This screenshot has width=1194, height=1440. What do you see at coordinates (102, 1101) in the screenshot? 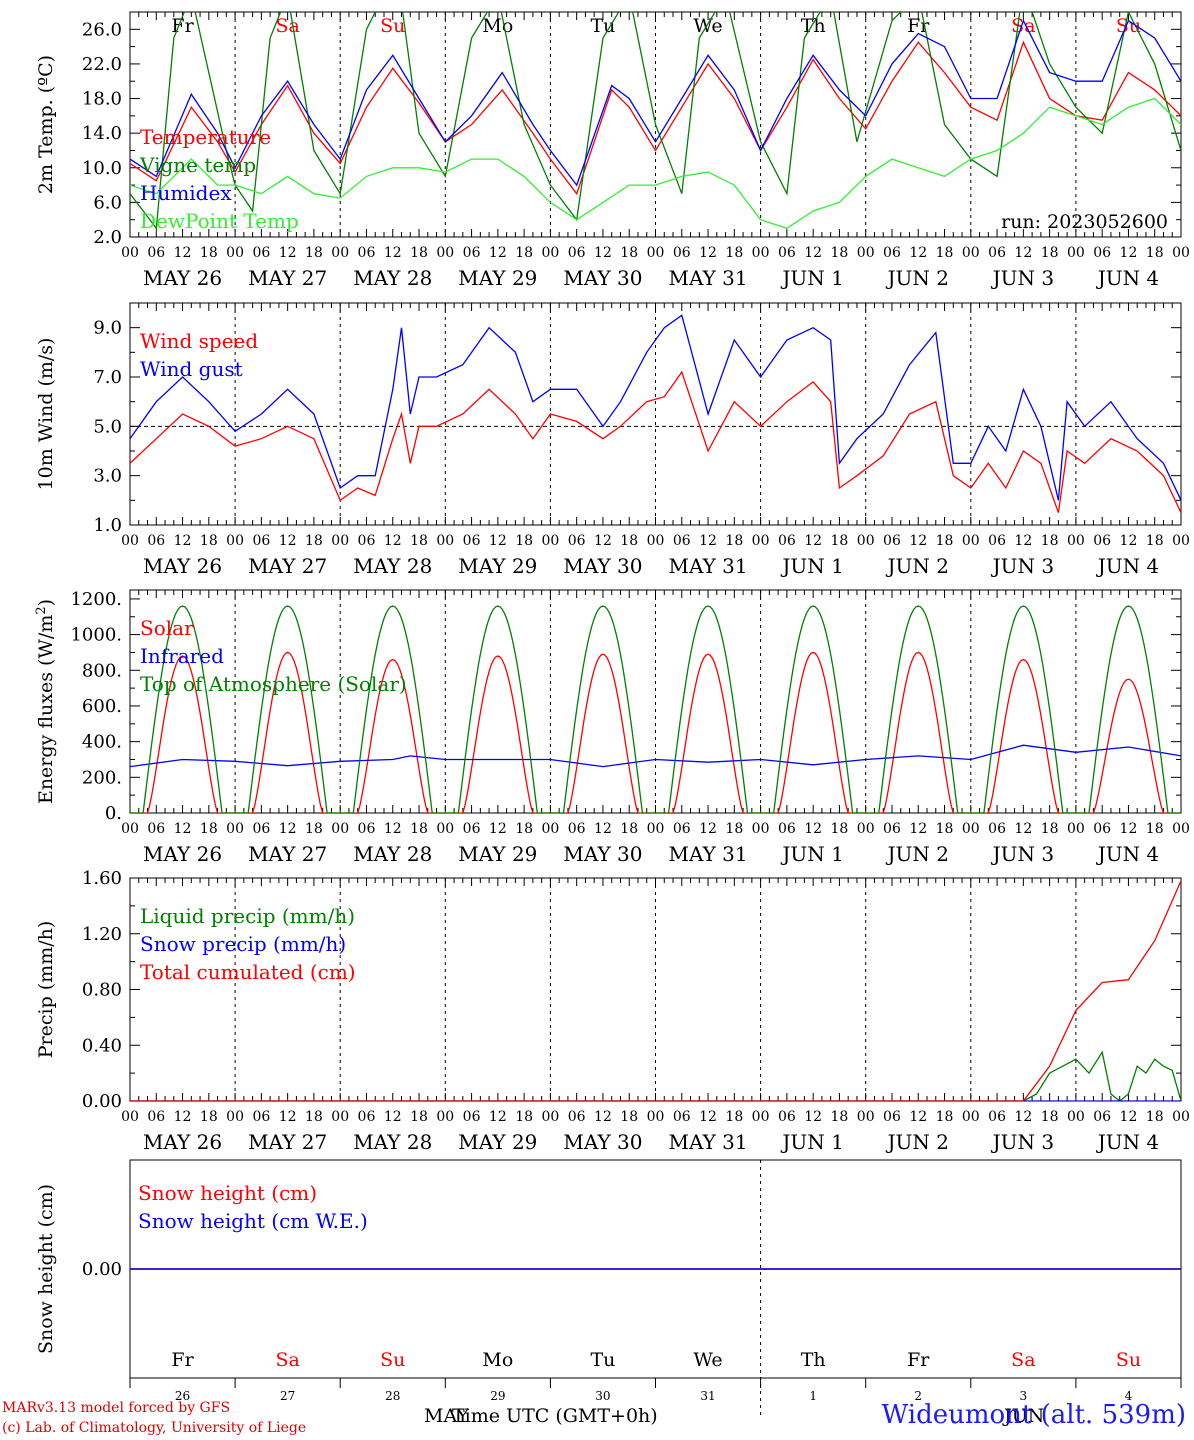
I see `y-tick-label: 0.00` at bounding box center [102, 1101].